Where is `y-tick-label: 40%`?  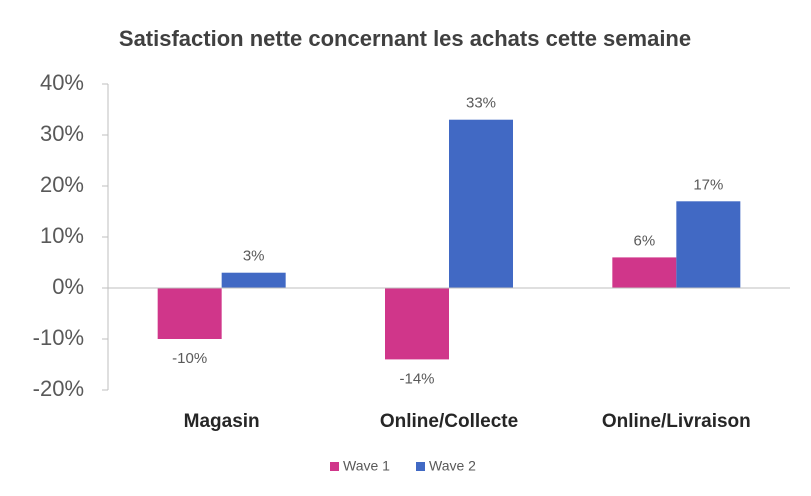 y-tick-label: 40% is located at coordinates (62, 82).